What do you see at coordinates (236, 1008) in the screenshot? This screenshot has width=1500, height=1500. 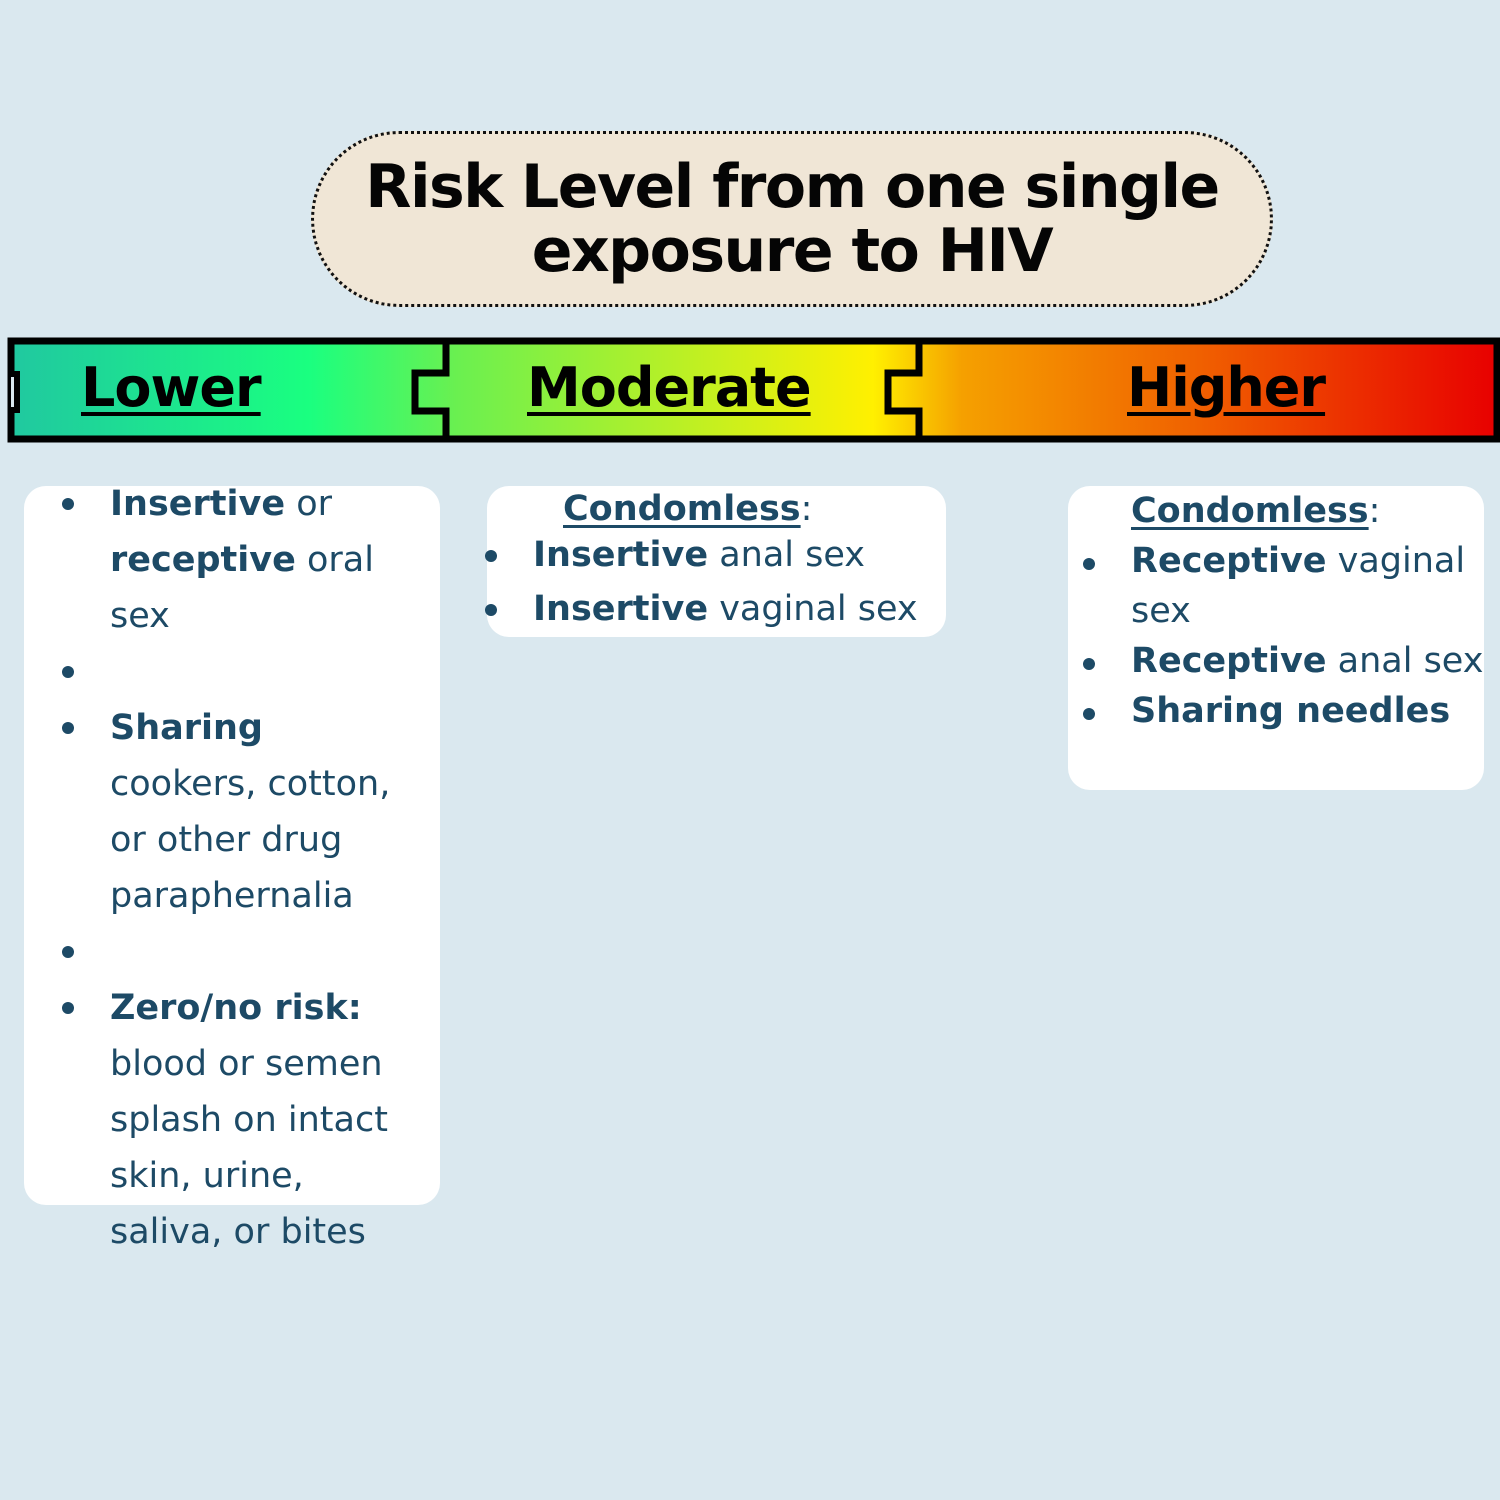 I see `item-bold: Zero/no risk:` at bounding box center [236, 1008].